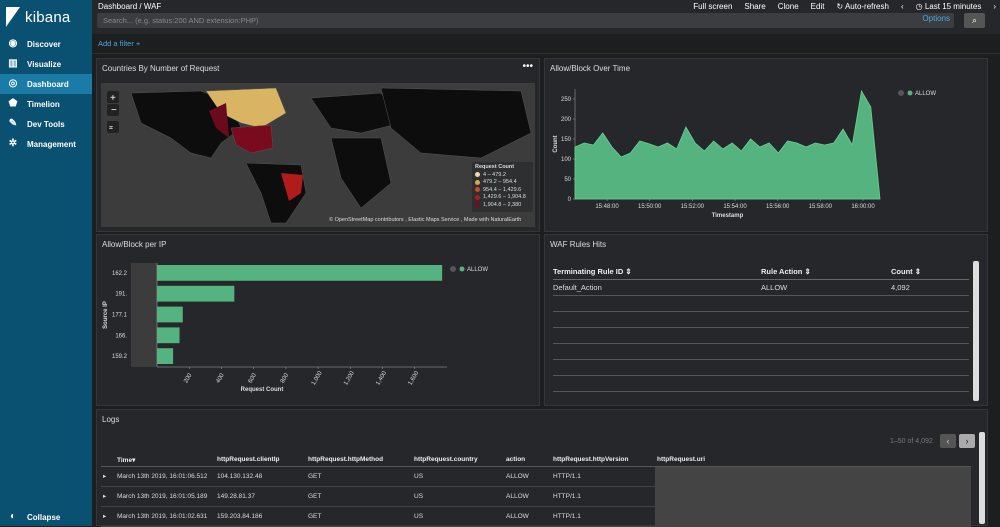 This screenshot has width=1000, height=527. What do you see at coordinates (118, 6) in the screenshot?
I see `breadcrumb-dashboard: Dashboard` at bounding box center [118, 6].